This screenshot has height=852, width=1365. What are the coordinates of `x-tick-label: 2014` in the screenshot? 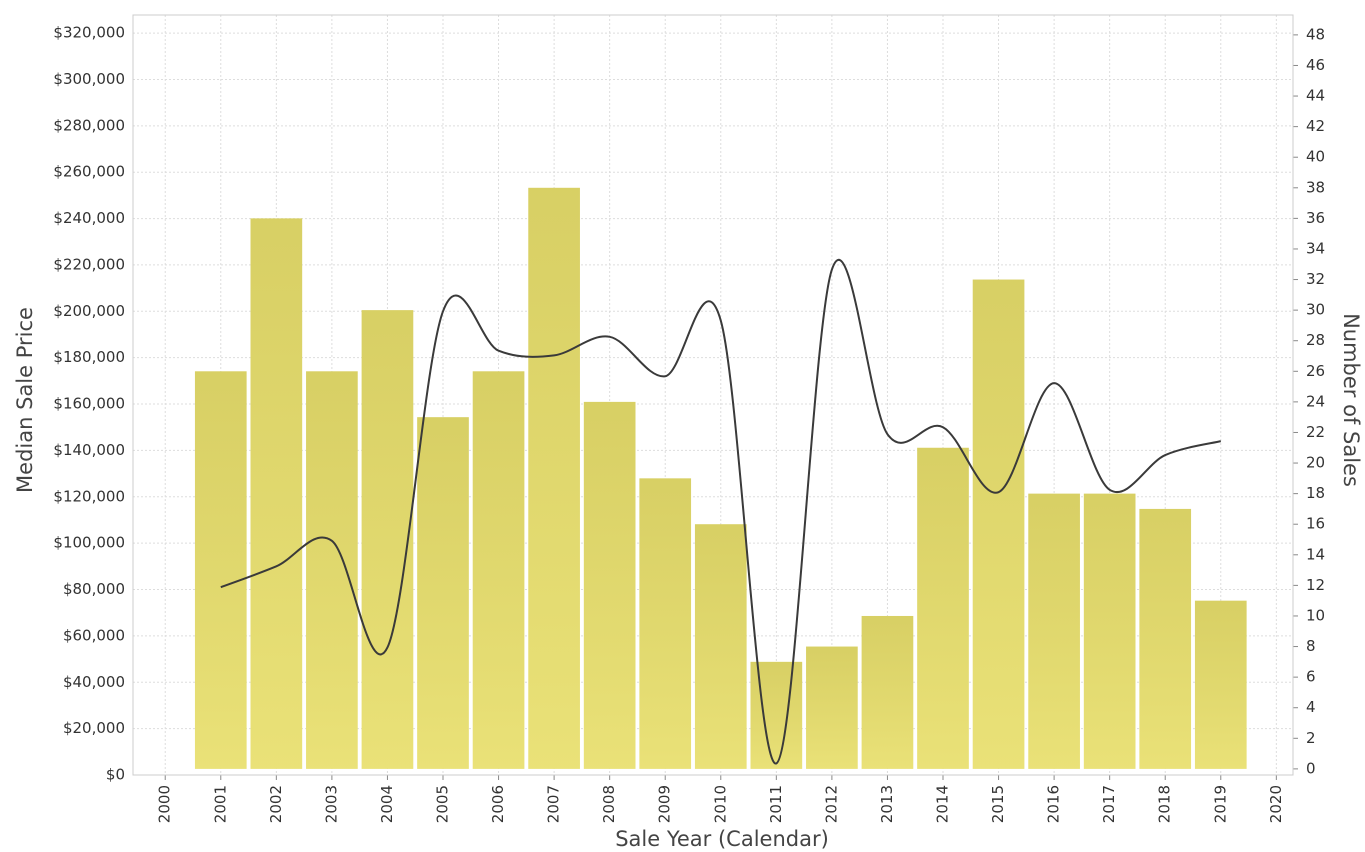 It's located at (943, 804).